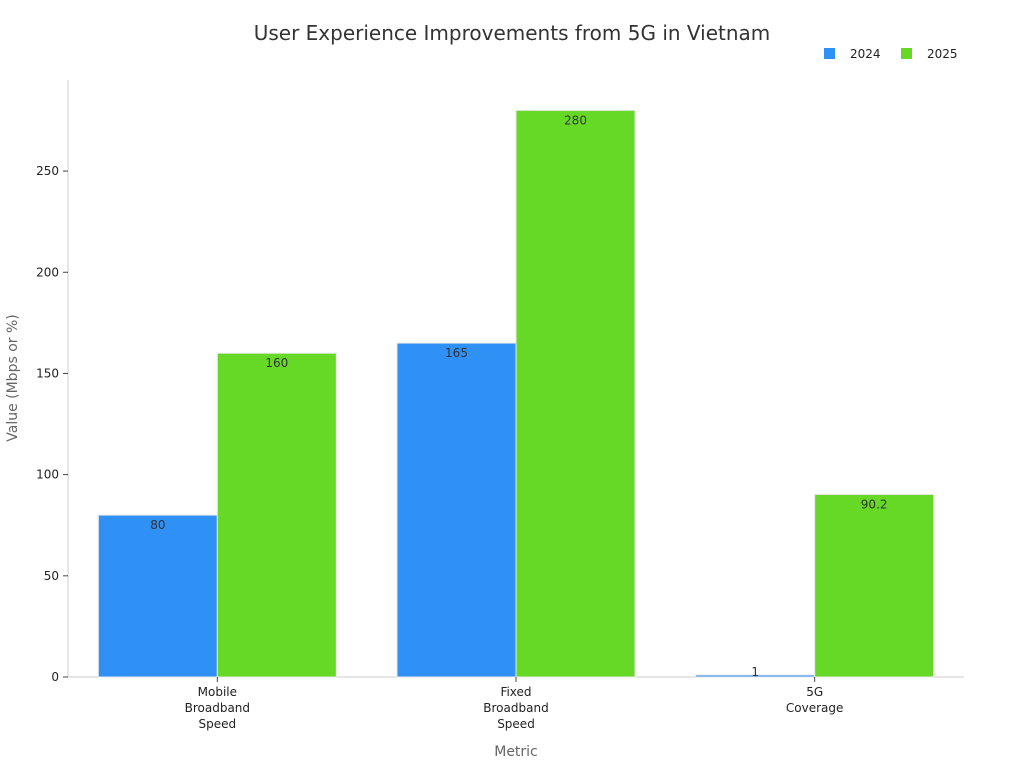  What do you see at coordinates (55, 677) in the screenshot?
I see `y-tick-label: 0` at bounding box center [55, 677].